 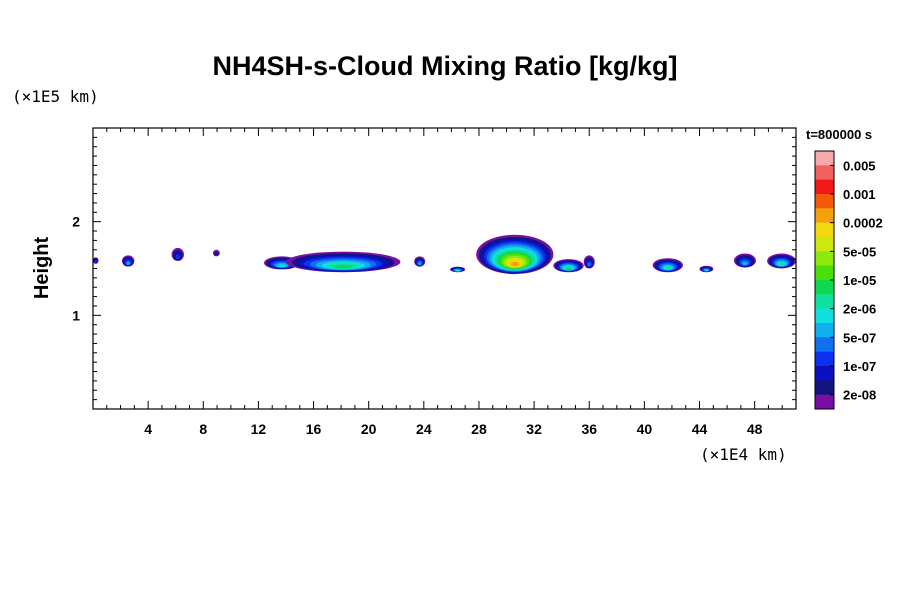 What do you see at coordinates (314, 429) in the screenshot?
I see `x-tick-label: 16` at bounding box center [314, 429].